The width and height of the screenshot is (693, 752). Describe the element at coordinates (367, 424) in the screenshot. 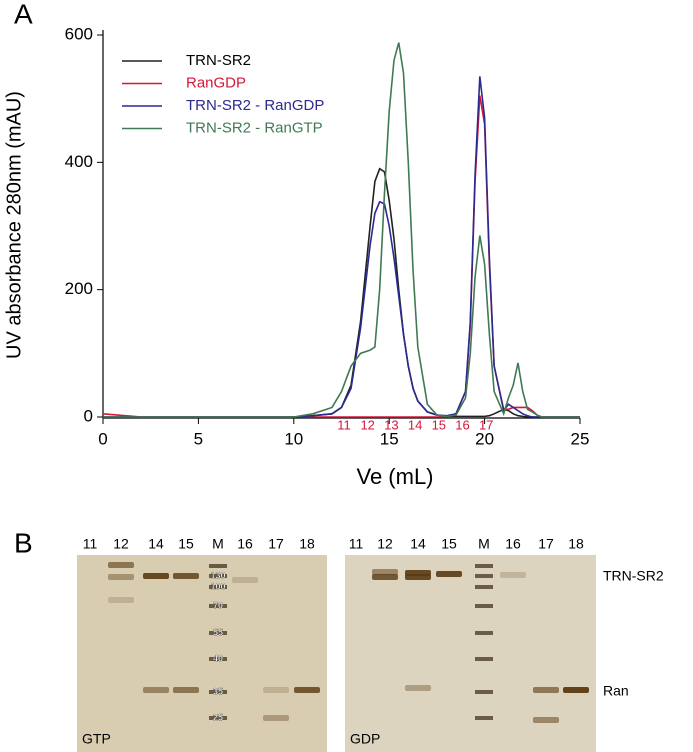

I see `fraction-label: 12` at that location.